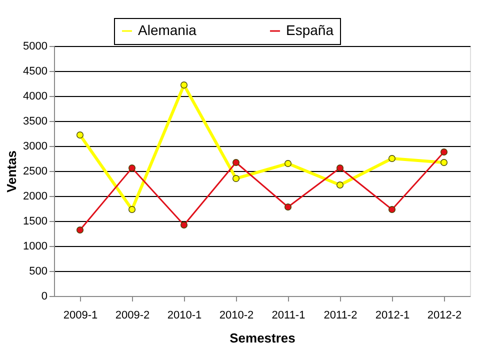 This screenshot has width=491, height=360. I want to click on y-tick-label: 5000, so click(35, 46).